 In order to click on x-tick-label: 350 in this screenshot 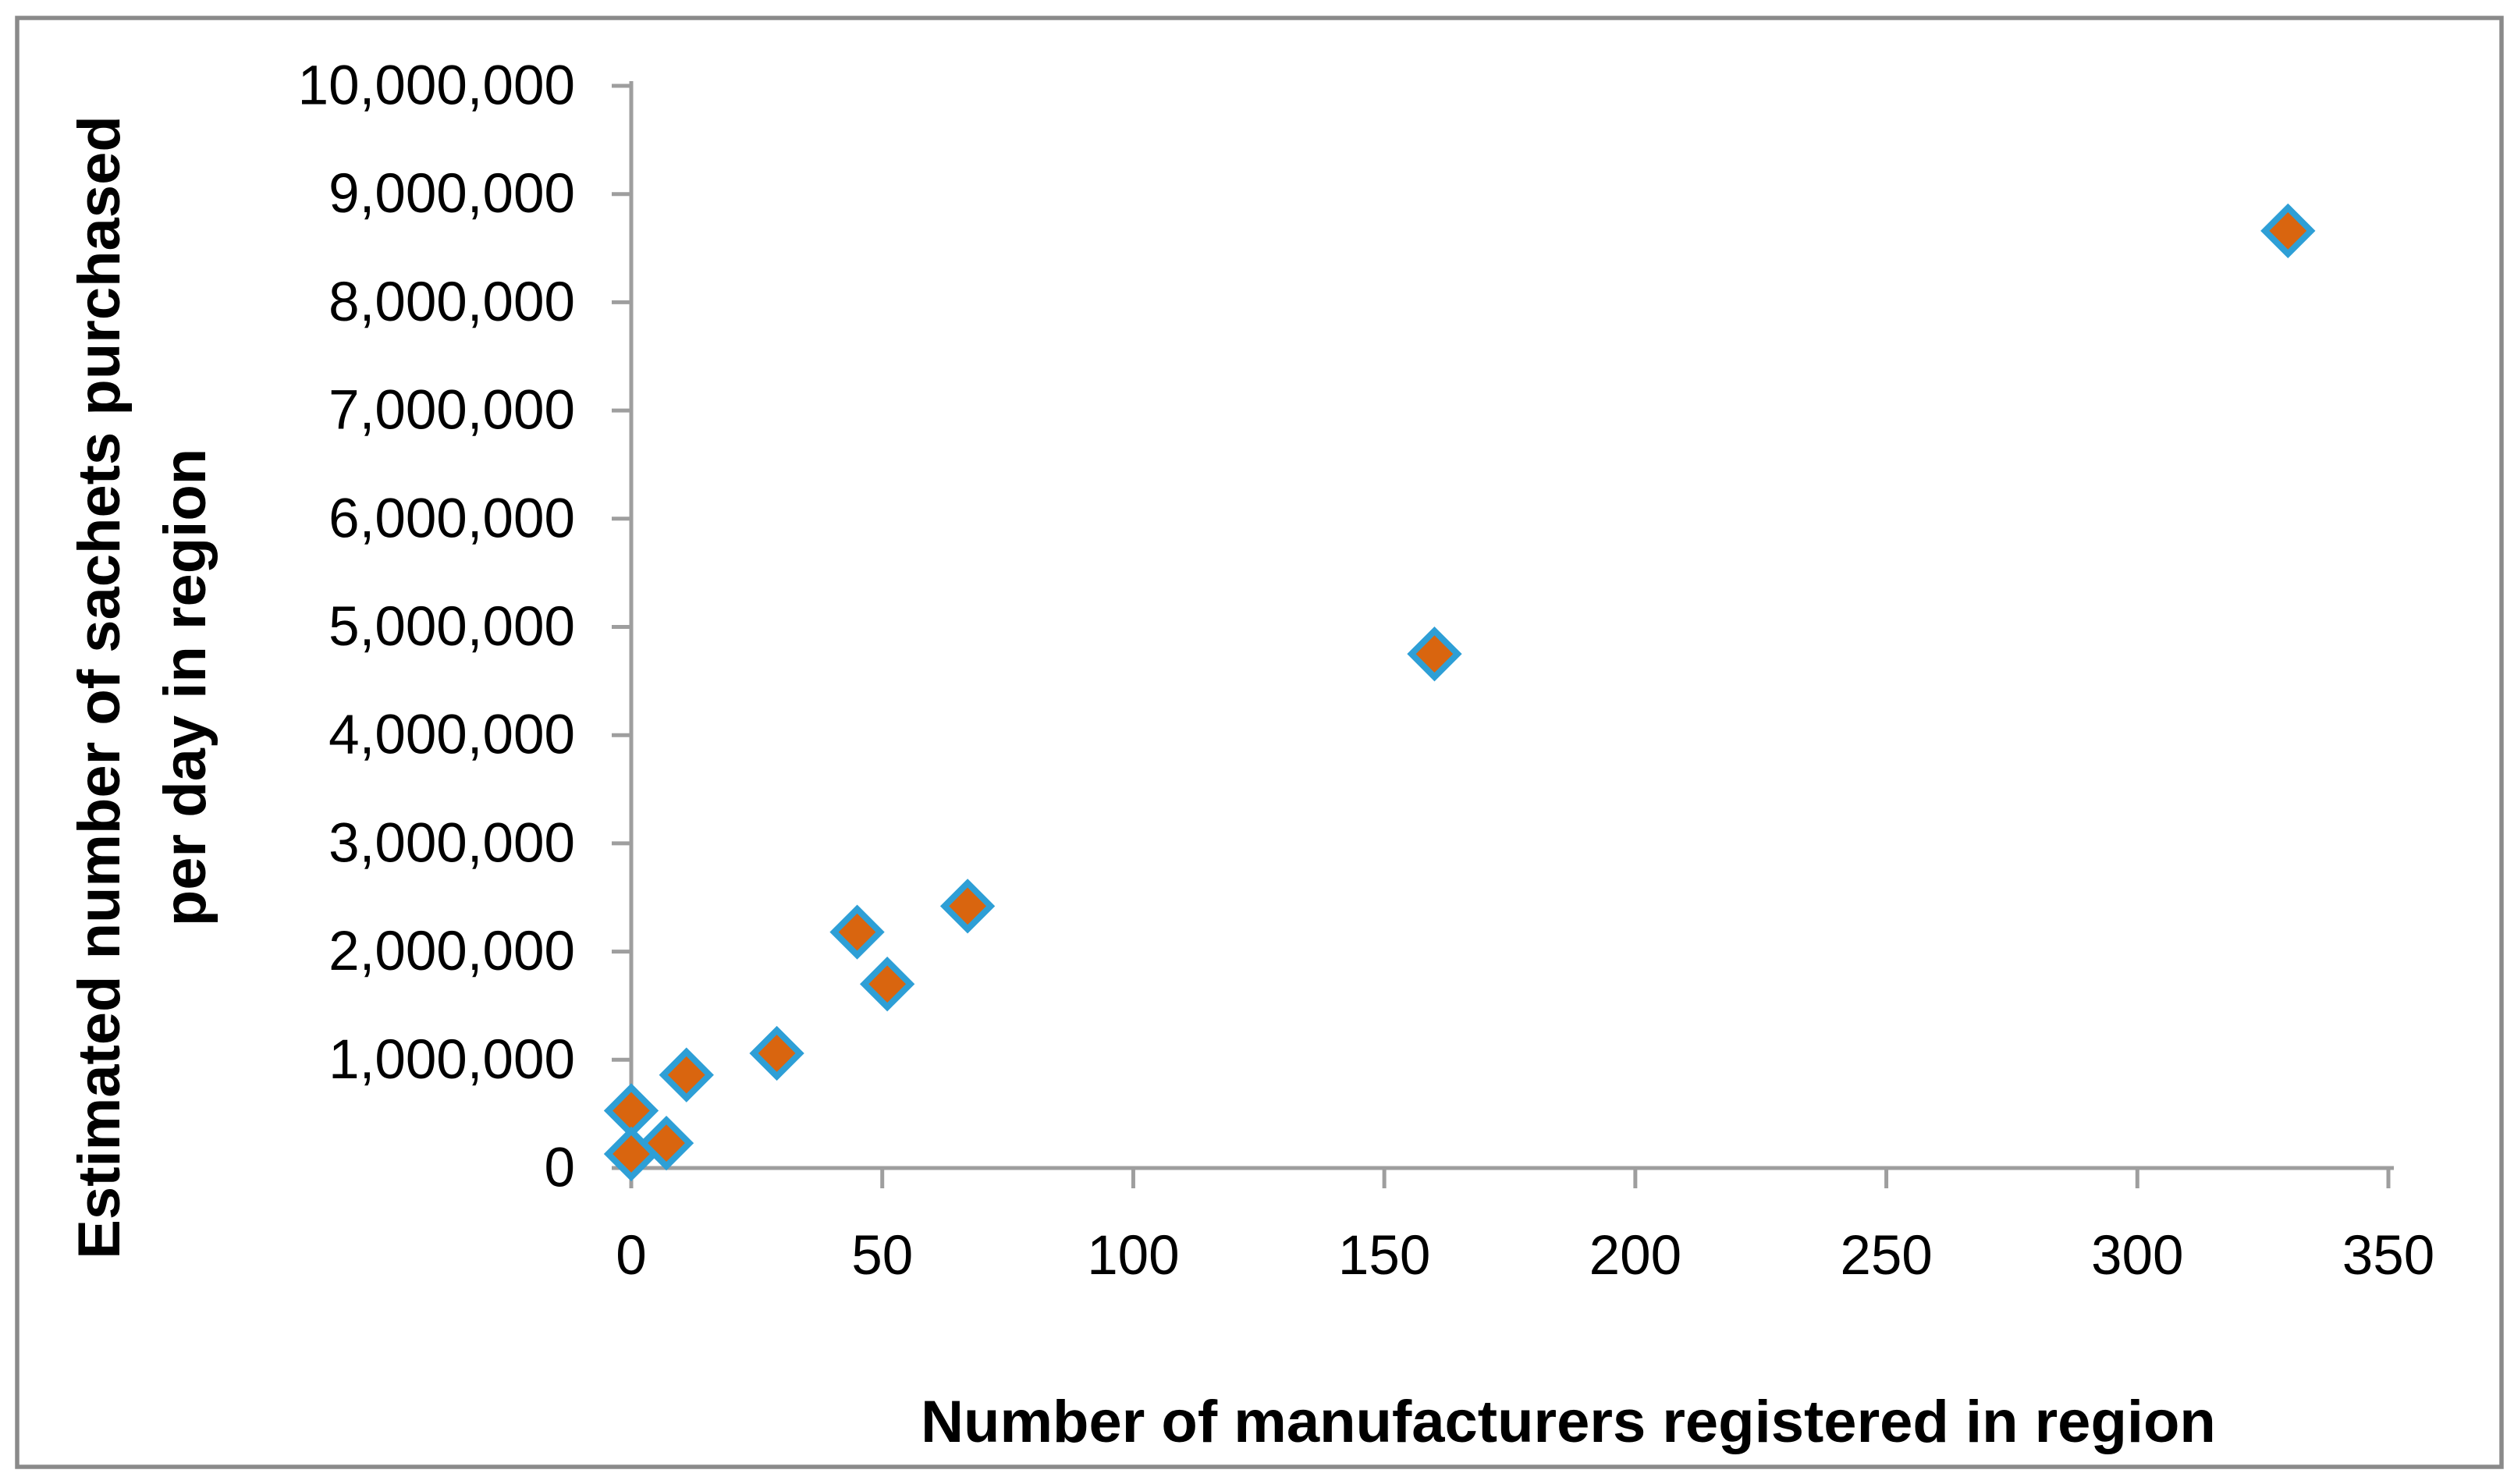, I will do `click(2388, 1256)`.